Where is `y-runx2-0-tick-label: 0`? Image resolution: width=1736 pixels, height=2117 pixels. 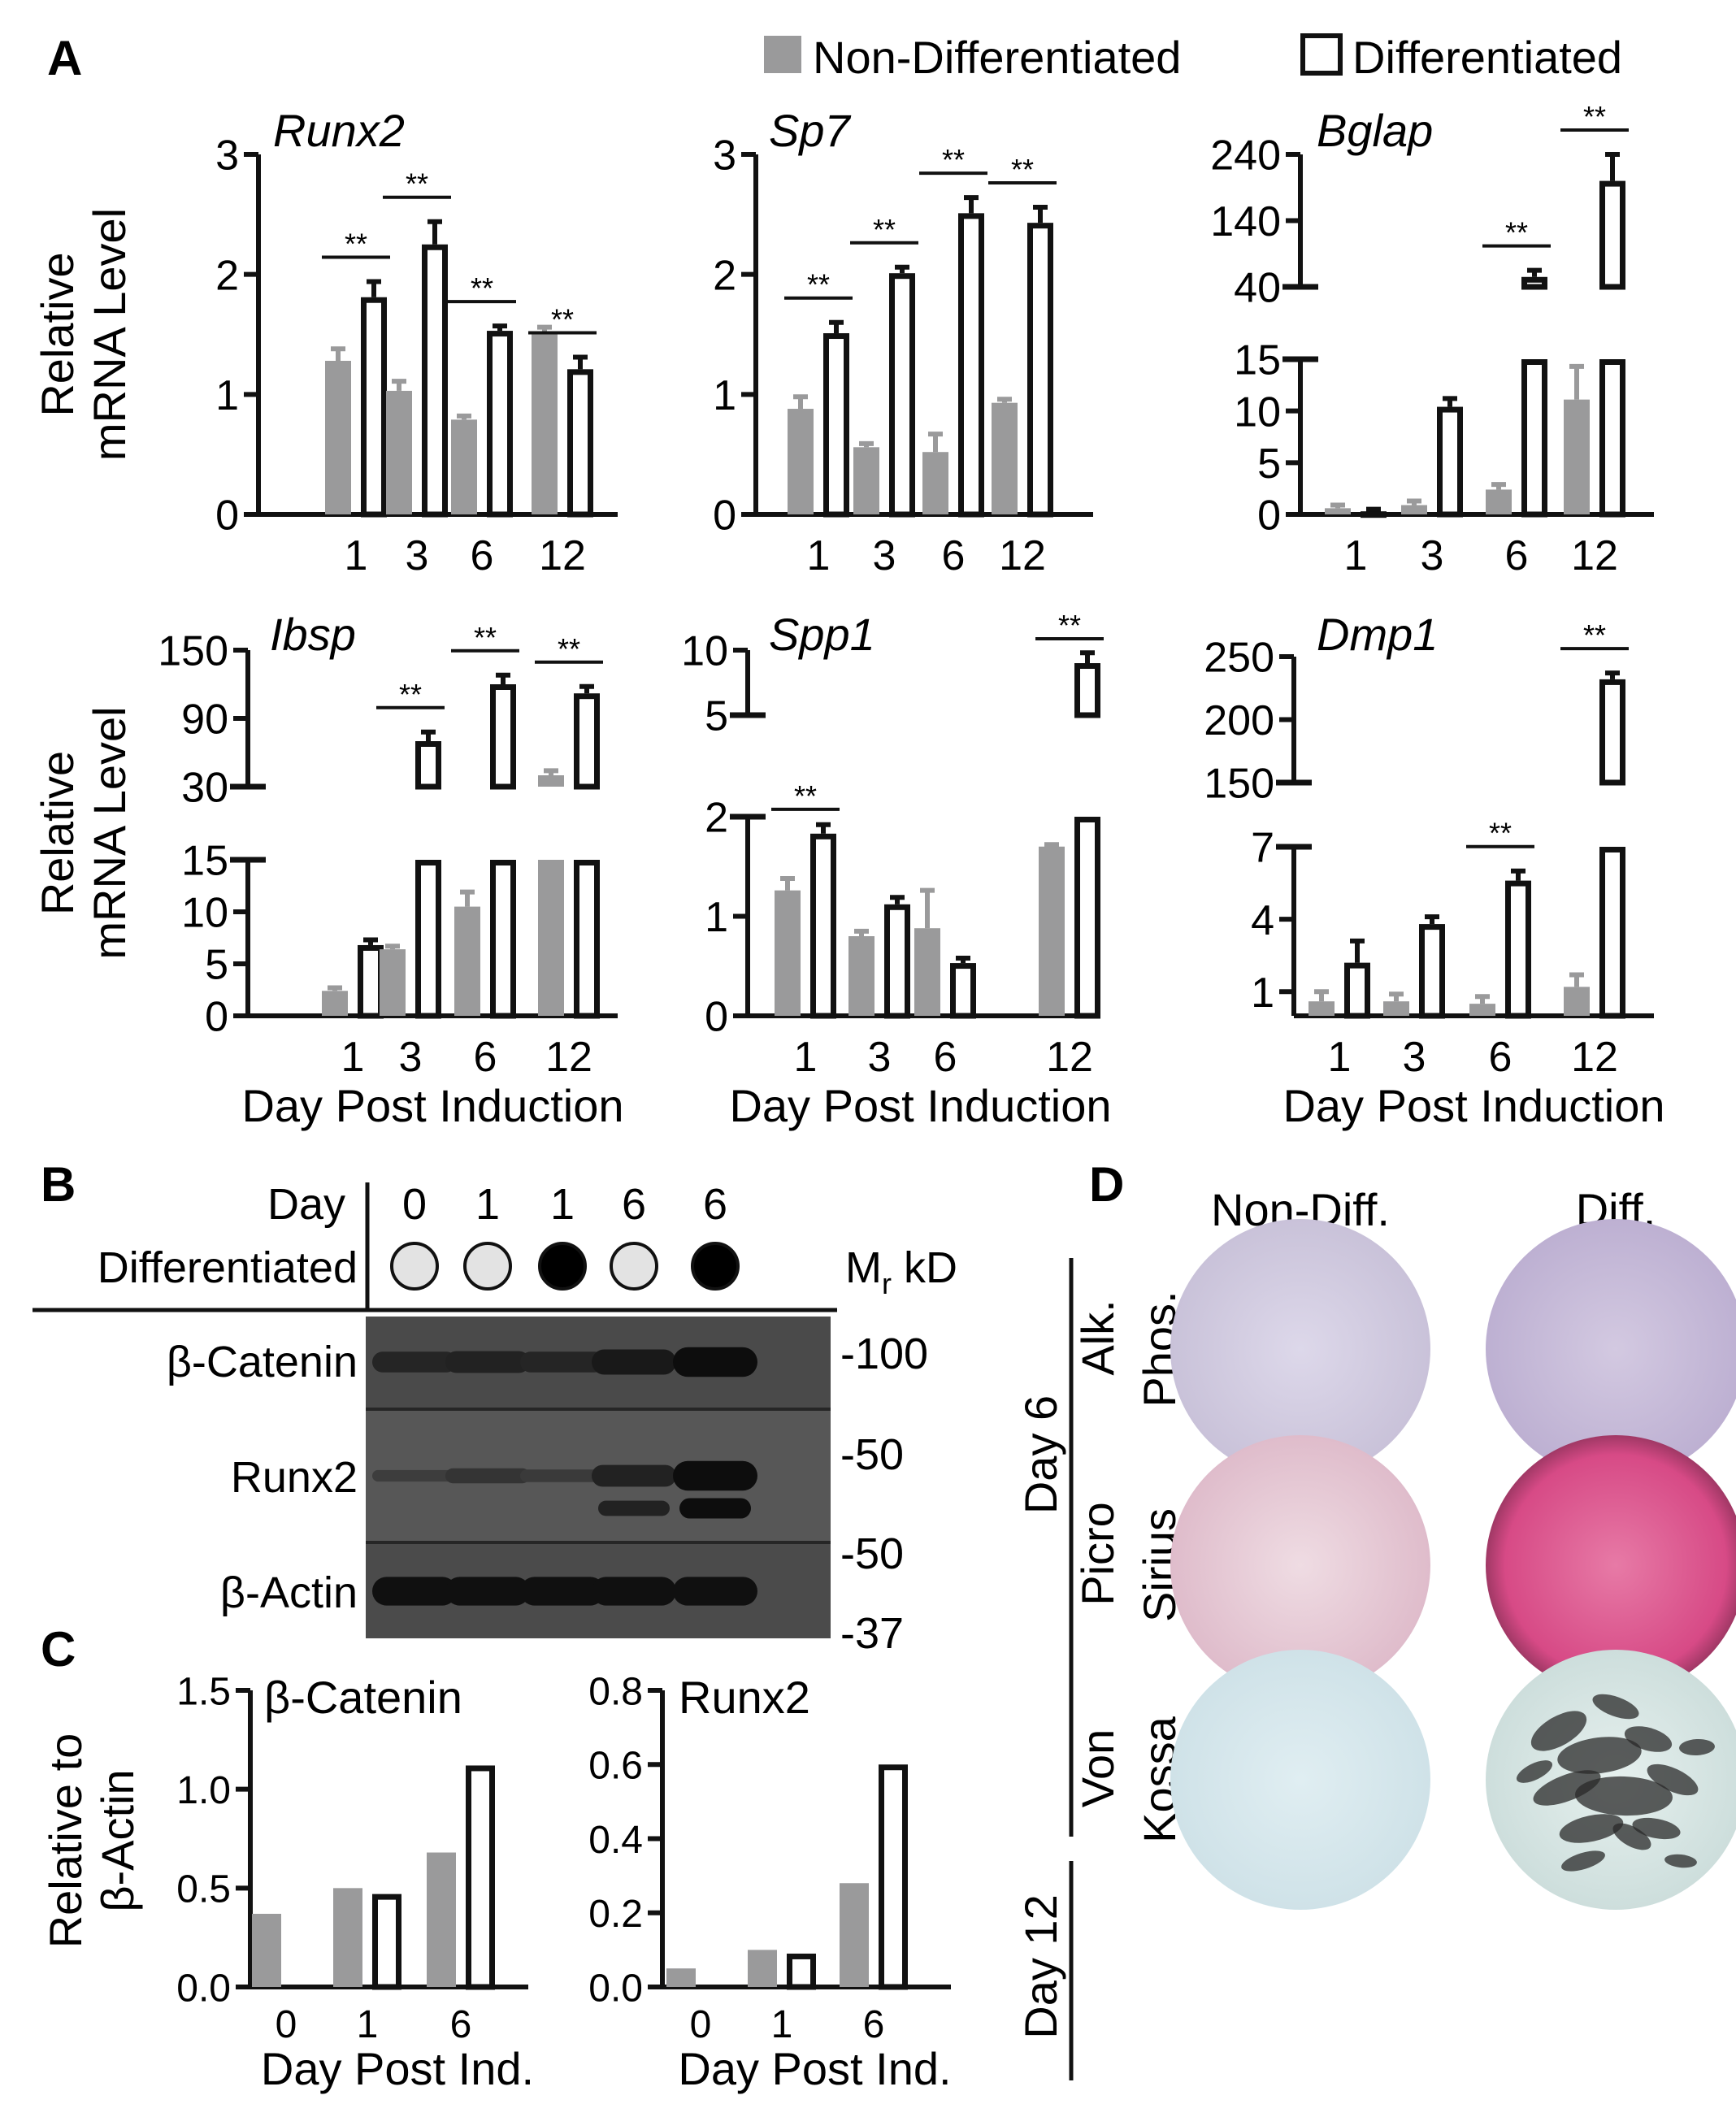
y-runx2-0-tick-label: 0 is located at coordinates (227, 516).